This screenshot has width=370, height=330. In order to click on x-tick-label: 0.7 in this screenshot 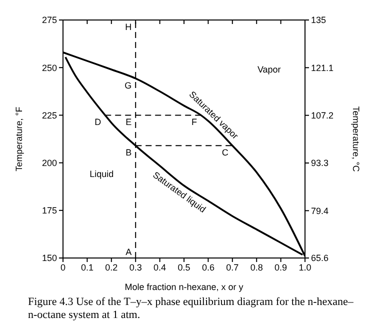, I will do `click(232, 267)`.